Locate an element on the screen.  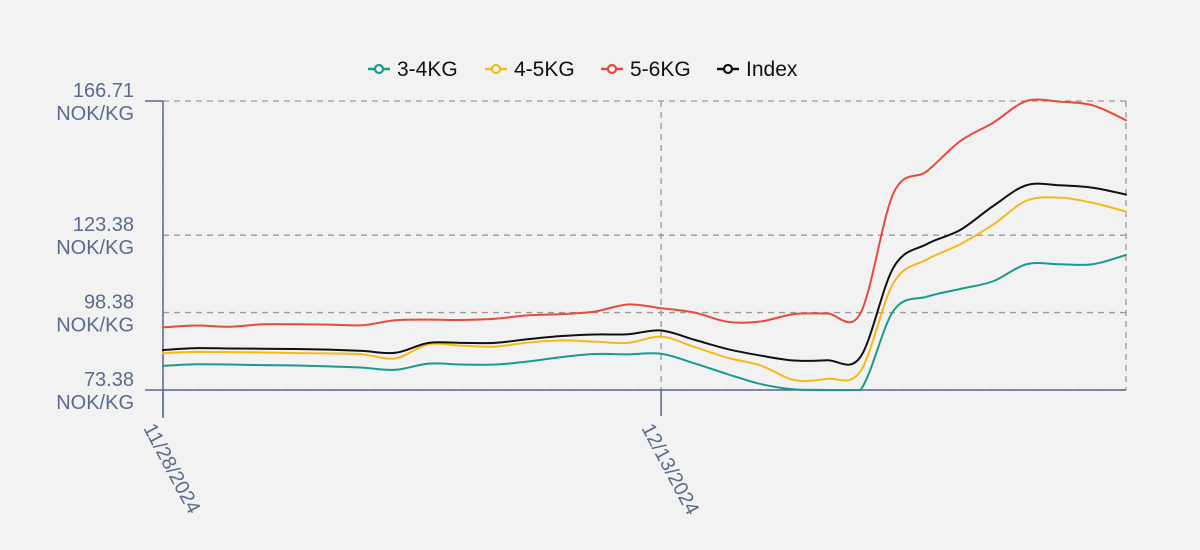
y-tick-label: 98.38 is located at coordinates (109, 303).